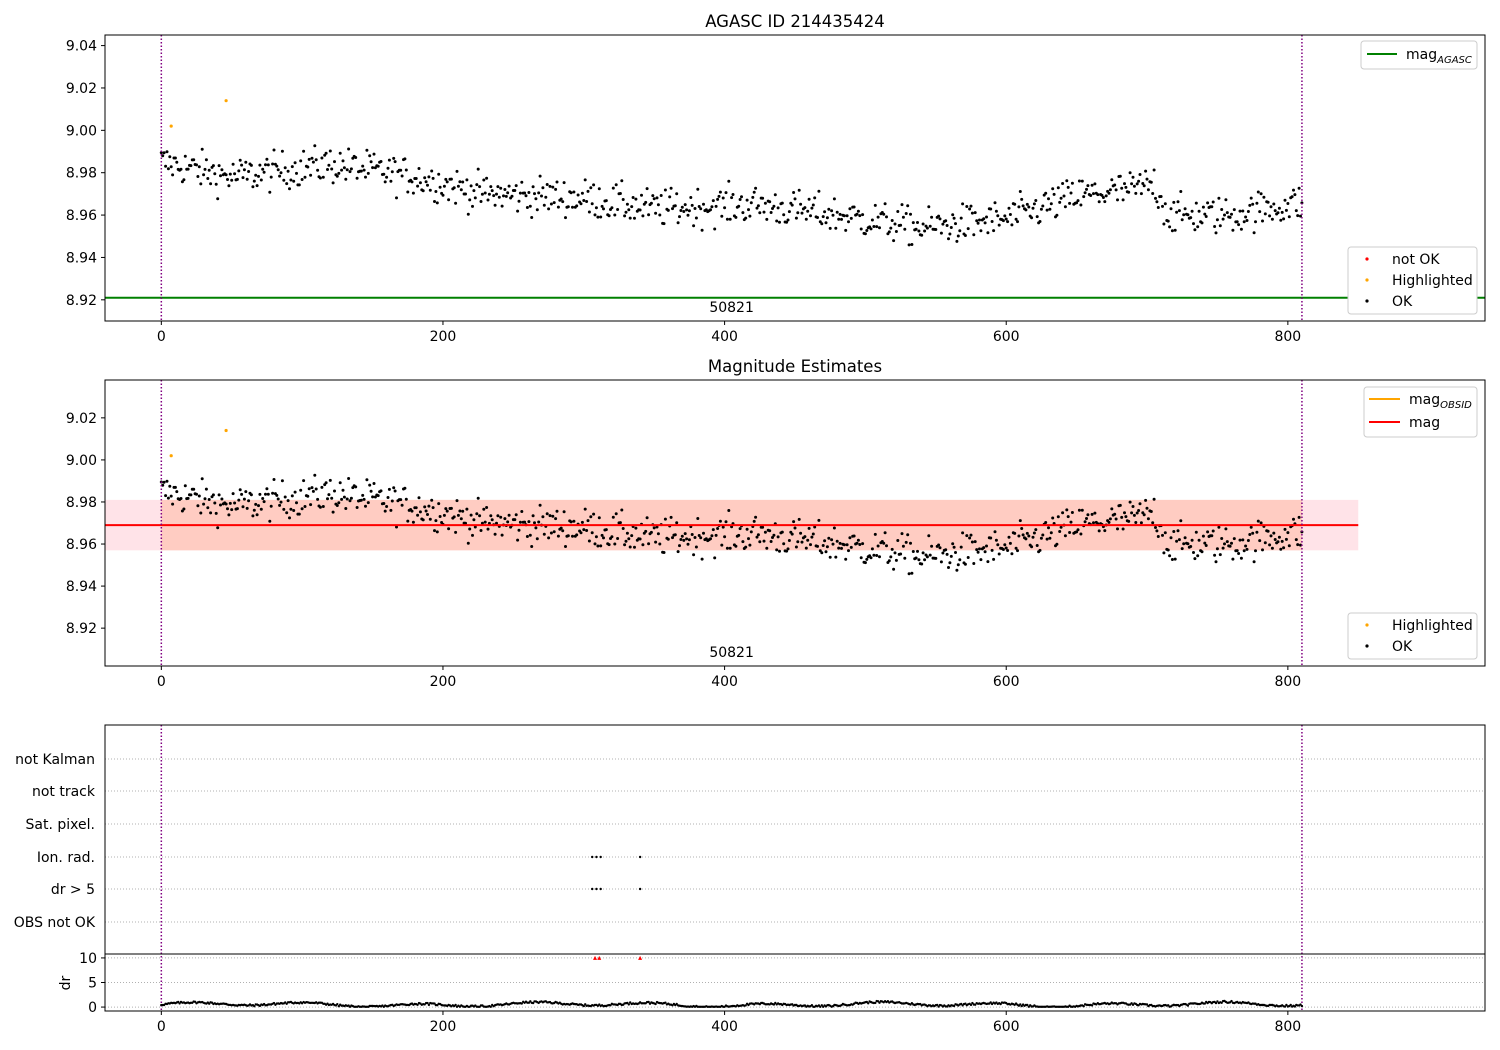 The width and height of the screenshot is (1500, 1050). Describe the element at coordinates (226, 101) in the screenshot. I see `highlighted-point` at that location.